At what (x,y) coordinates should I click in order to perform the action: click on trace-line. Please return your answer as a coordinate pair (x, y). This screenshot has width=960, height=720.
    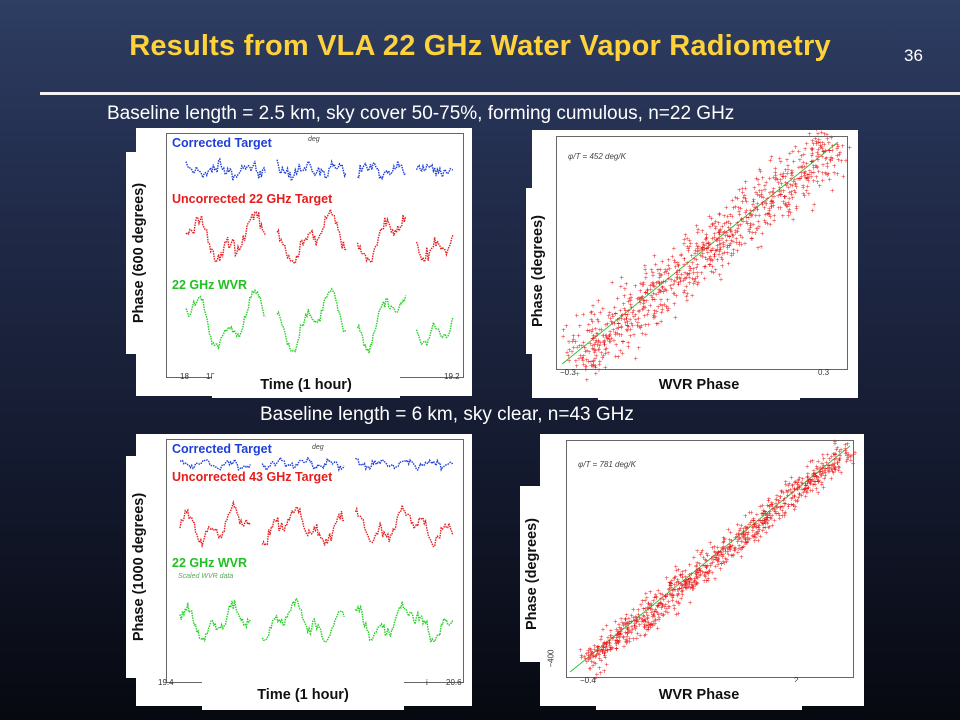
    Looking at the image, I should click on (317, 464).